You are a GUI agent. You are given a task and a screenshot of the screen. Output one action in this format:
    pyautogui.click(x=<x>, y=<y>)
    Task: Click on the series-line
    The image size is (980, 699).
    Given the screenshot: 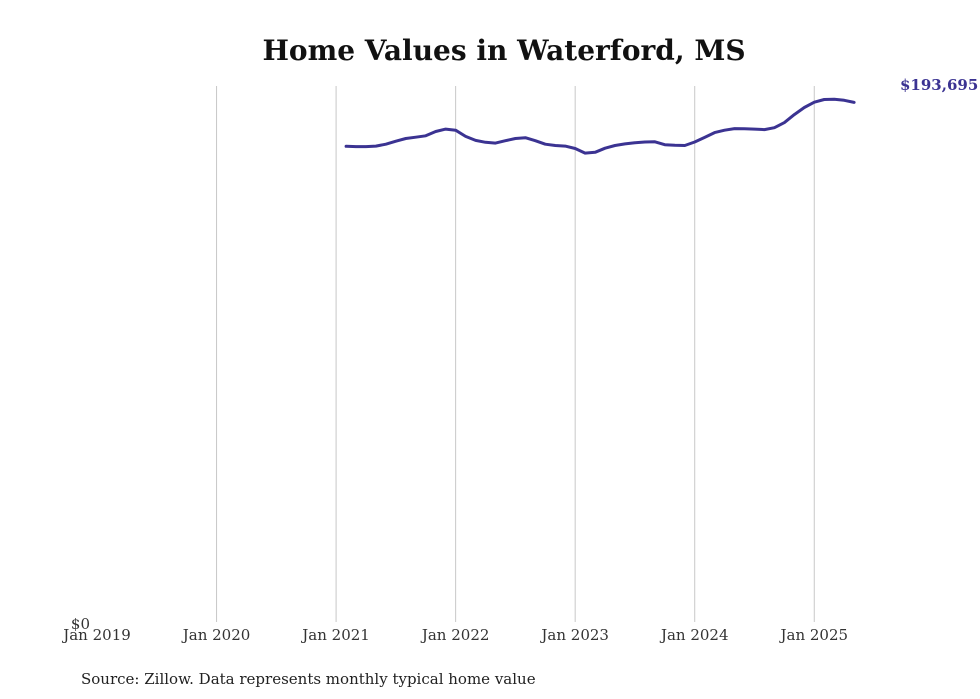 What is the action you would take?
    pyautogui.click(x=600, y=126)
    